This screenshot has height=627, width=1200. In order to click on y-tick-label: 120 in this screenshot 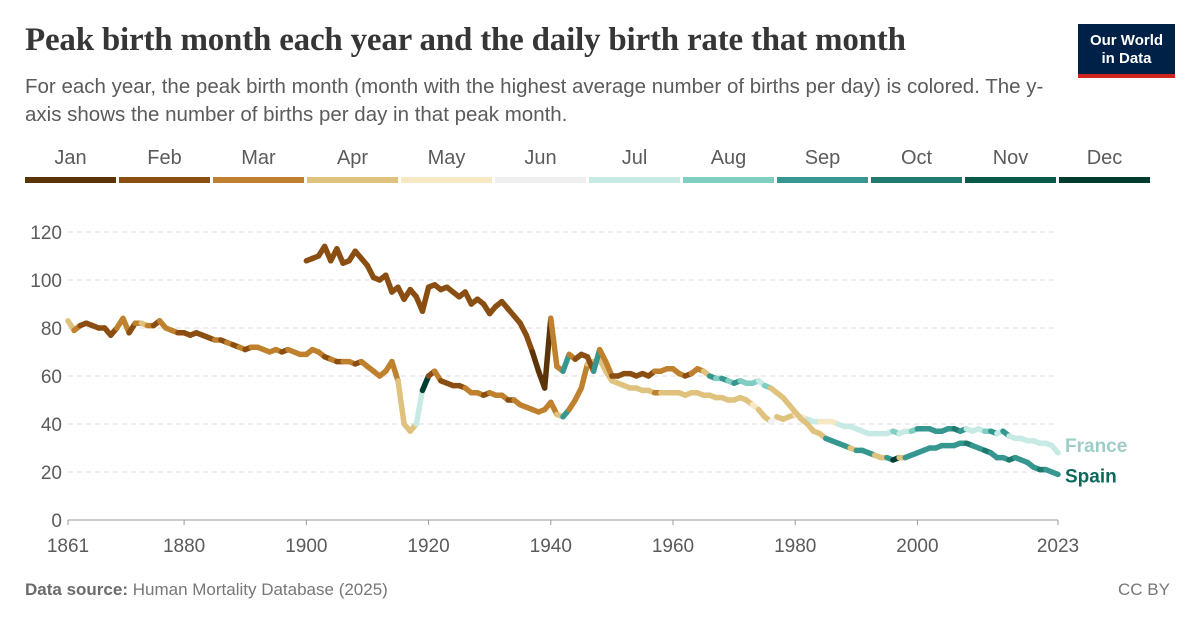, I will do `click(46, 233)`.